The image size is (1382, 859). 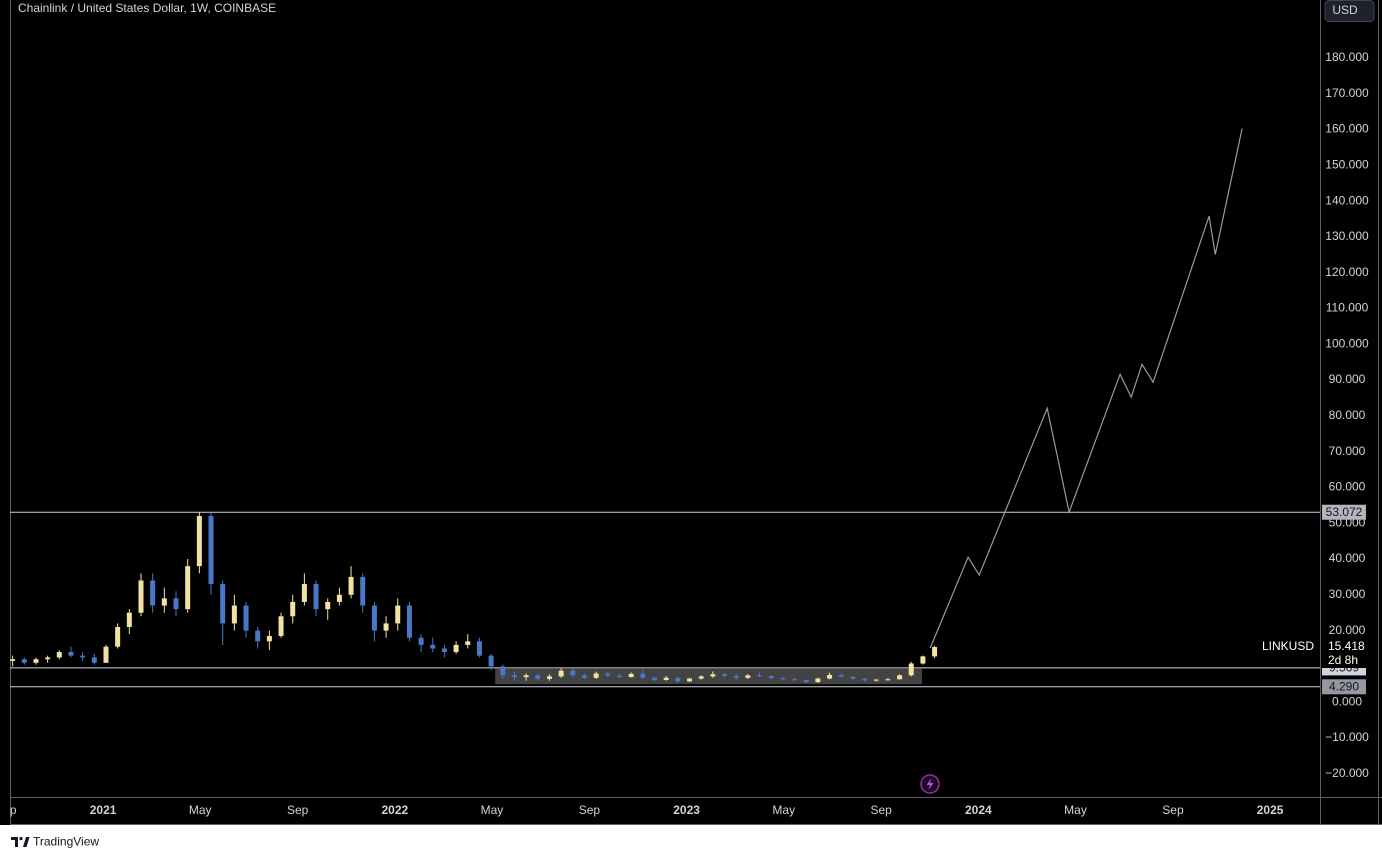 What do you see at coordinates (1347, 129) in the screenshot?
I see `y-tick-label: 160.000` at bounding box center [1347, 129].